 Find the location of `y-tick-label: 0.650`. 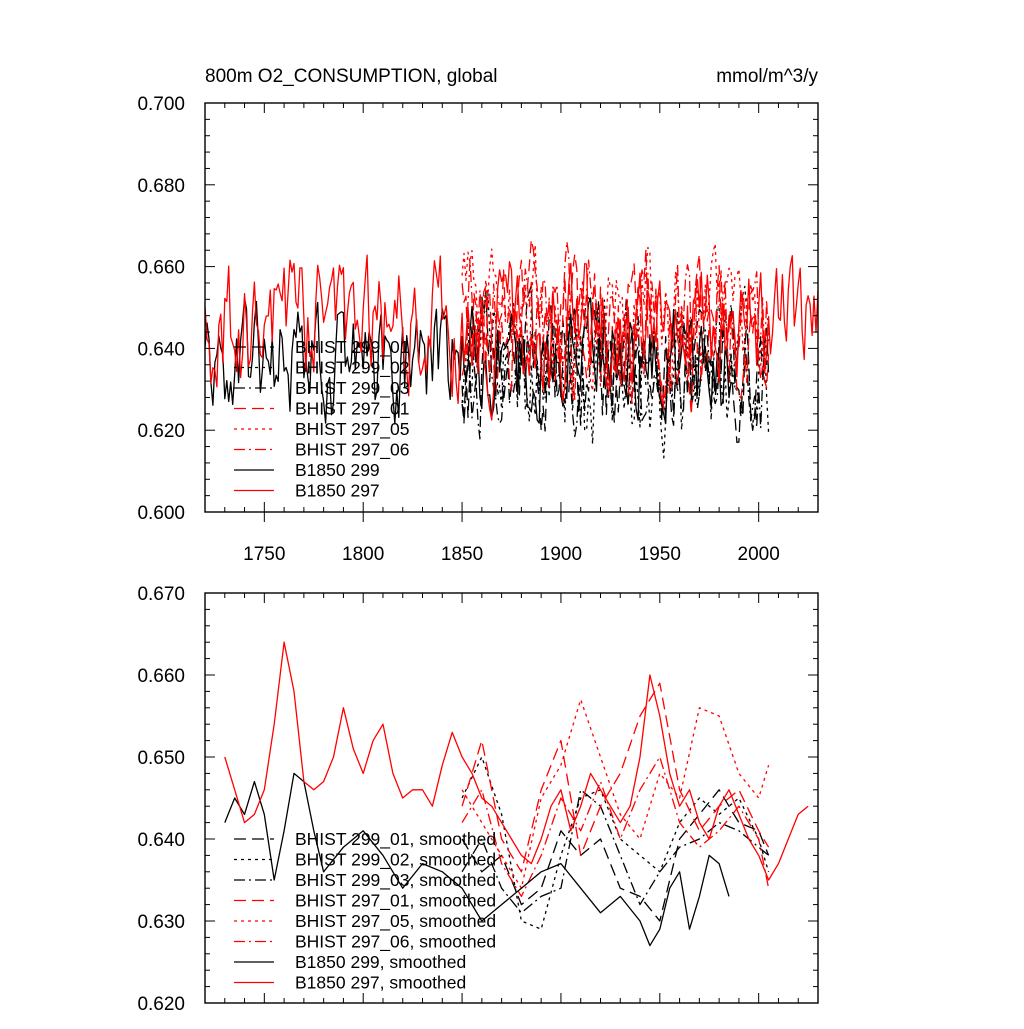

y-tick-label: 0.650 is located at coordinates (161, 758).